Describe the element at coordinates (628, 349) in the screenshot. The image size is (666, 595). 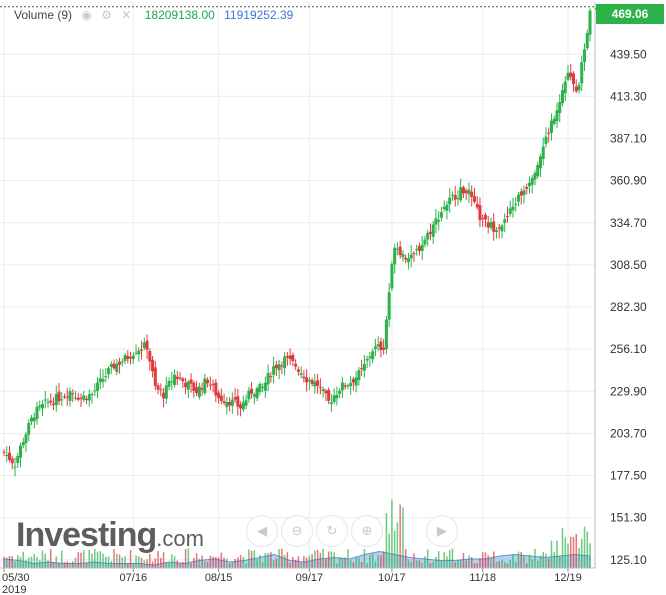
I see `y-tick-label: 256.10` at that location.